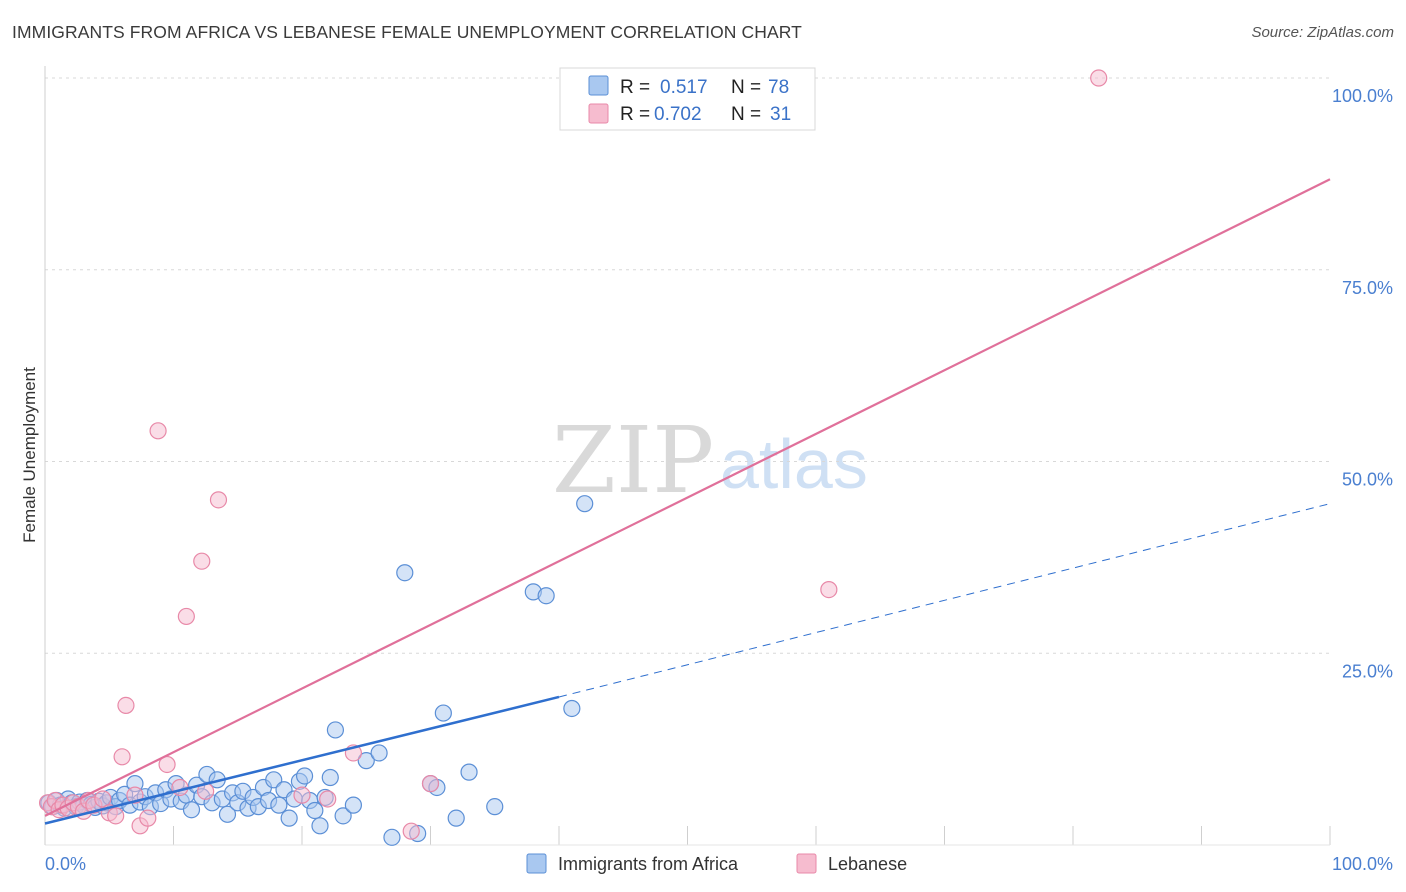  Describe the element at coordinates (746, 87) in the screenshot. I see `legend-n-label-africa: N =` at that location.